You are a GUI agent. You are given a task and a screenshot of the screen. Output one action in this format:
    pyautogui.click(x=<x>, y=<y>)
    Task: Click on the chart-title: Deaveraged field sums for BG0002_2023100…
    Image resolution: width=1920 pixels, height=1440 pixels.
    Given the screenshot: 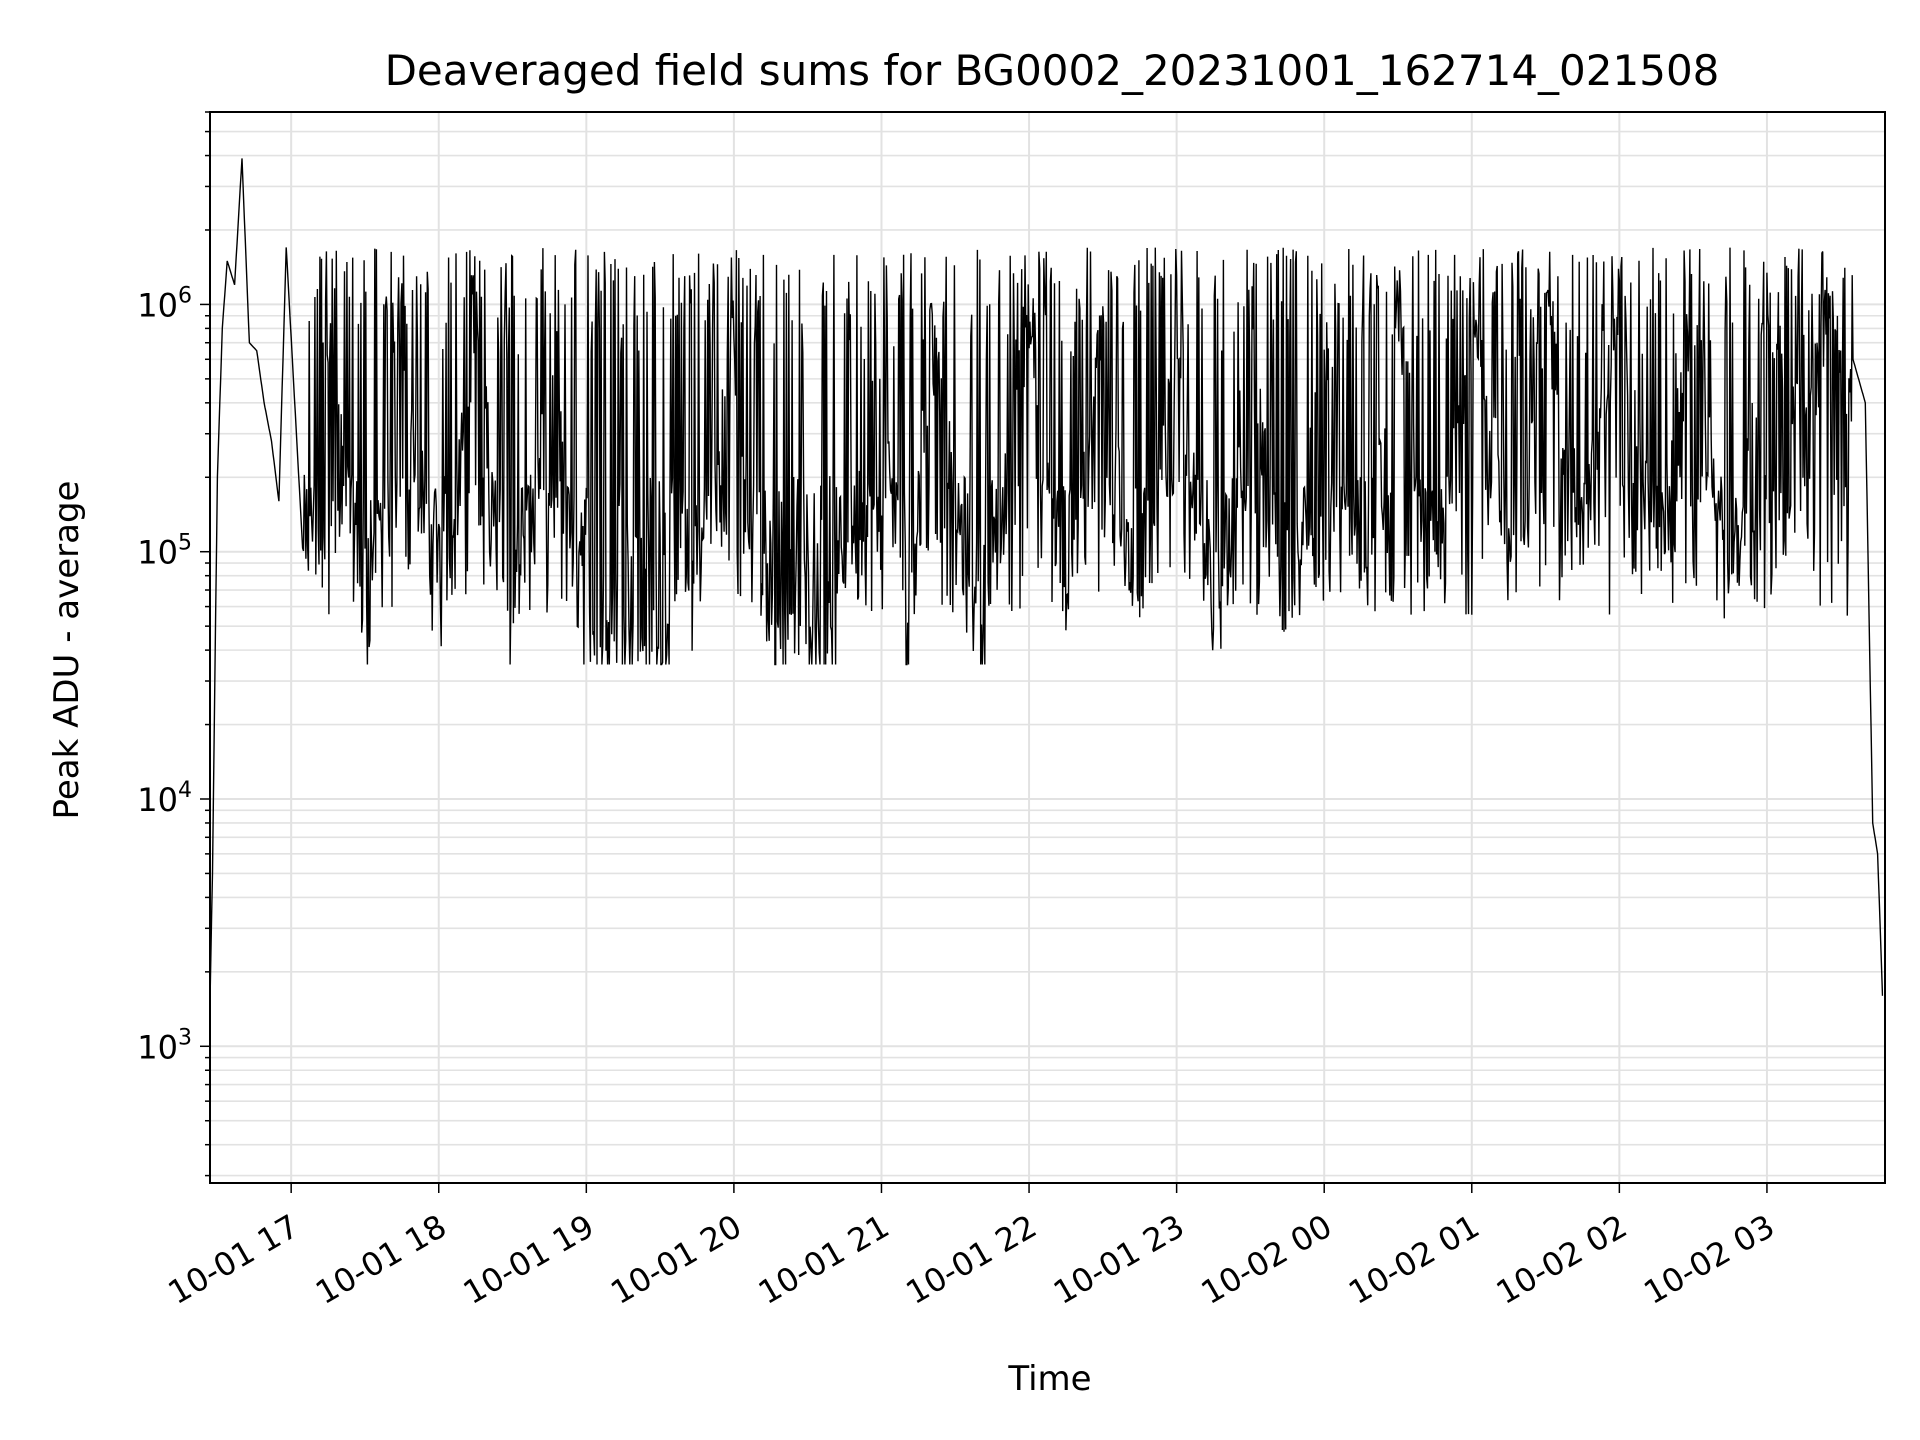 What is the action you would take?
    pyautogui.click(x=1052, y=70)
    